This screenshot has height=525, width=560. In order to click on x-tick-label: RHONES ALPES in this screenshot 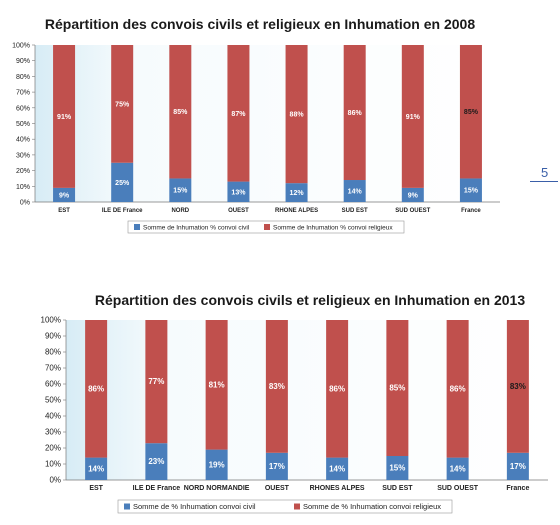, I will do `click(337, 488)`.